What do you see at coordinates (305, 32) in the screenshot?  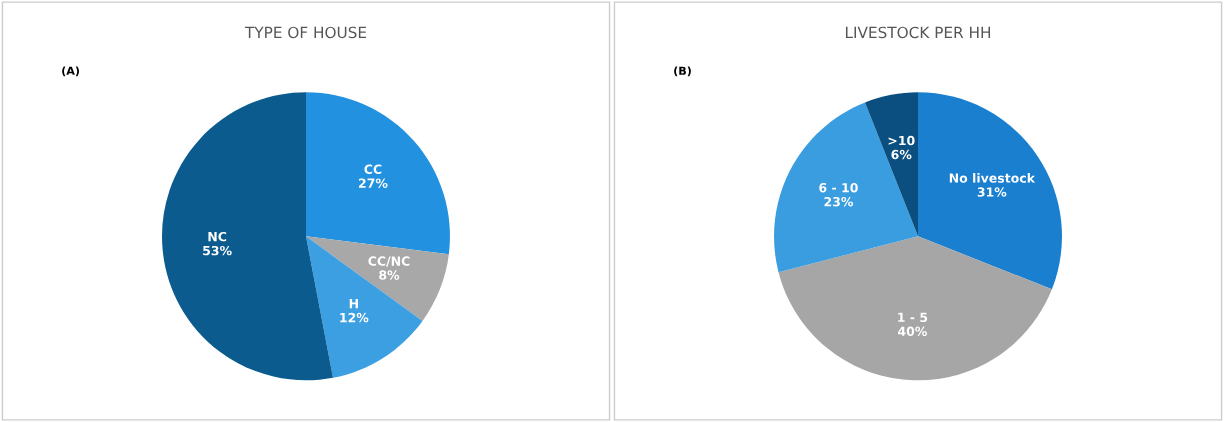 I see `chart-title: TYPE OF HOUSE` at bounding box center [305, 32].